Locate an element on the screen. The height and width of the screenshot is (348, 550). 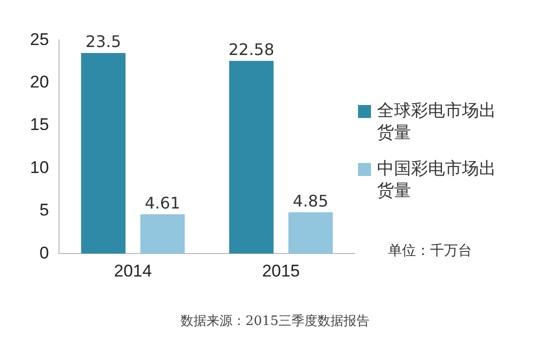
x-tick-label: 2015 is located at coordinates (281, 270).